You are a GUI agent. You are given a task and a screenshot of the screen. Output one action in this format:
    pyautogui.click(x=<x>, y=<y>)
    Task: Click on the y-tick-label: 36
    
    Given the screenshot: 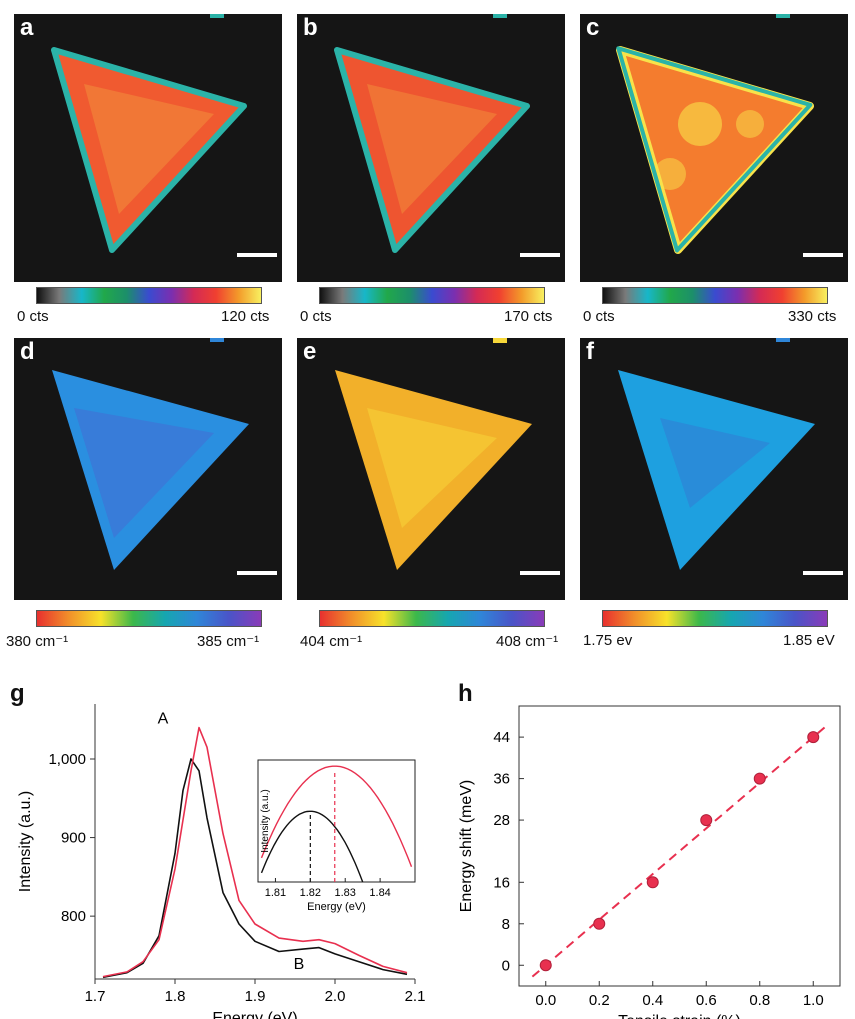 What is the action you would take?
    pyautogui.click(x=501, y=779)
    